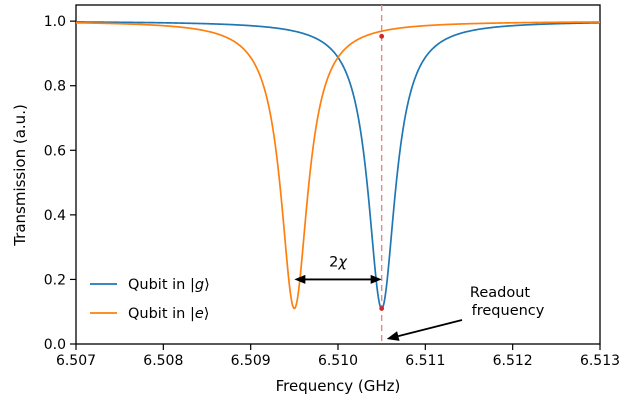 The width and height of the screenshot is (625, 404). I want to click on chi-arrow-head-right, so click(376, 279).